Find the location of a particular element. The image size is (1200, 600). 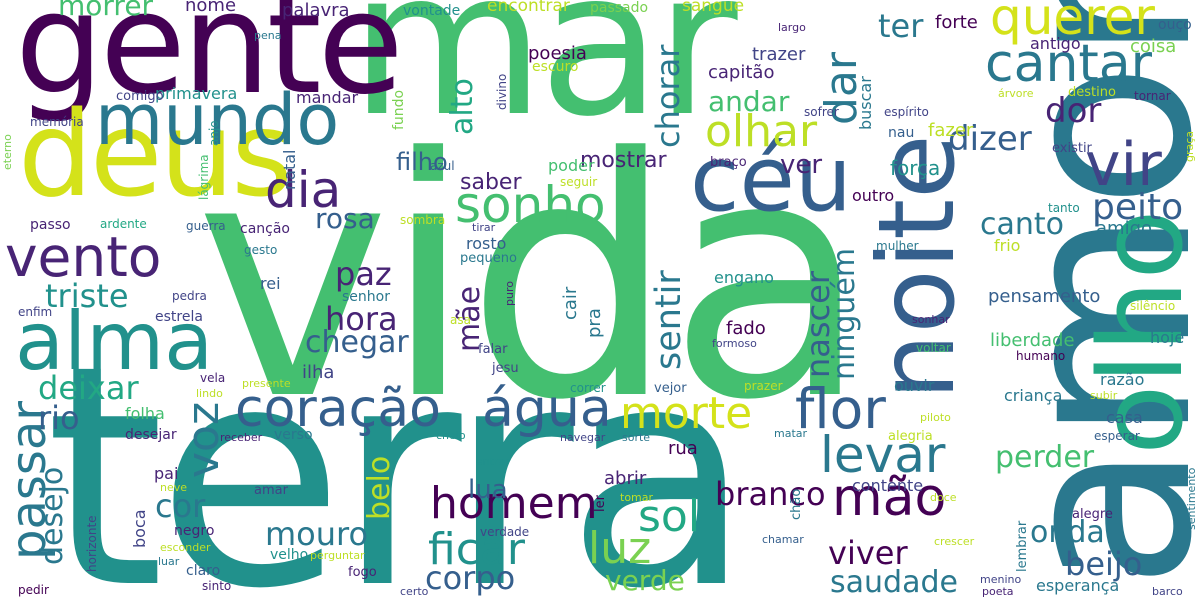

word-paz: paz is located at coordinates (363, 274).